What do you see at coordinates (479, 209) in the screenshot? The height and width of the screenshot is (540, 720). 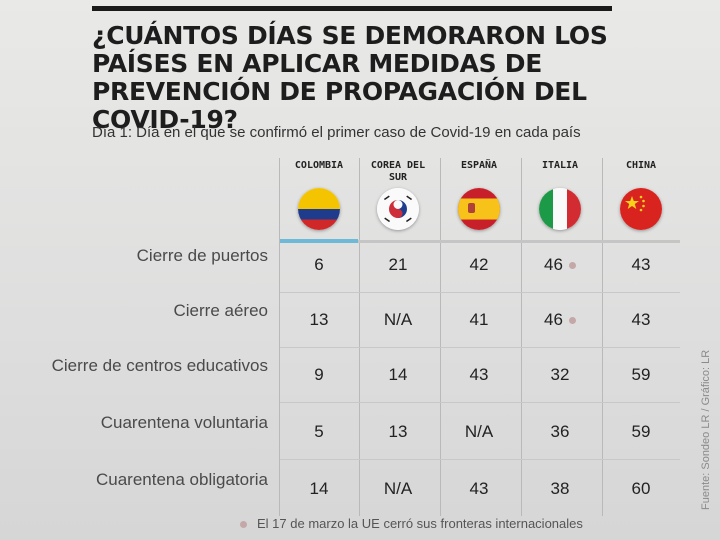 I see `spain-flag-icon` at bounding box center [479, 209].